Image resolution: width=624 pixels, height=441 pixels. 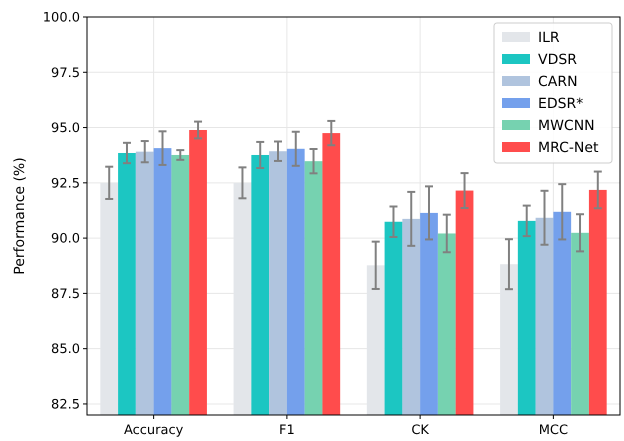 What do you see at coordinates (20, 216) in the screenshot?
I see `y-axis-title: Performance (%)` at bounding box center [20, 216].